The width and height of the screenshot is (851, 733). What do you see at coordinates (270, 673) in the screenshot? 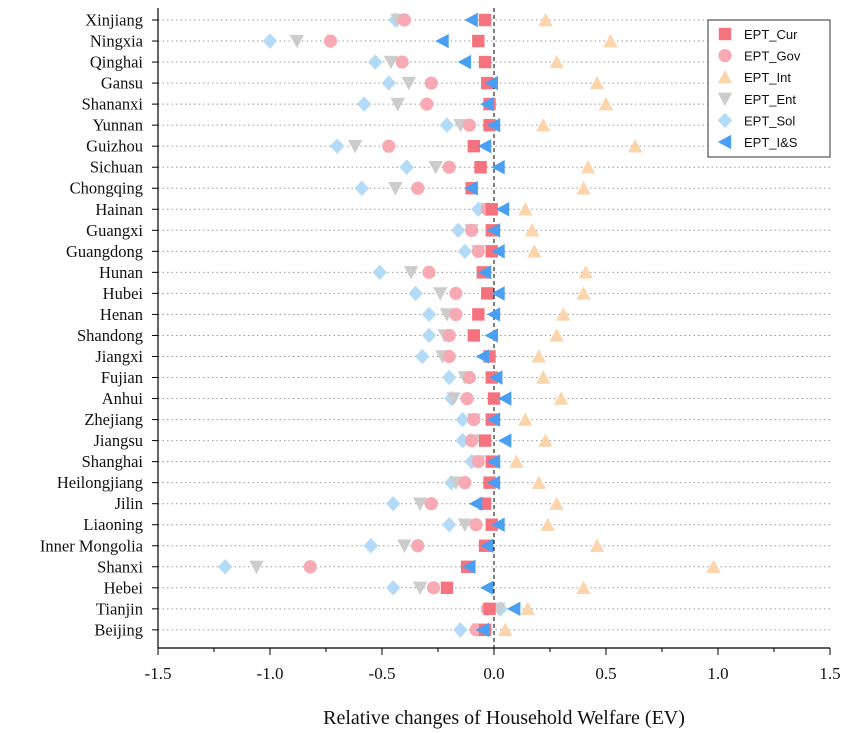
I see `x-tick-label: -1.0` at bounding box center [270, 673].